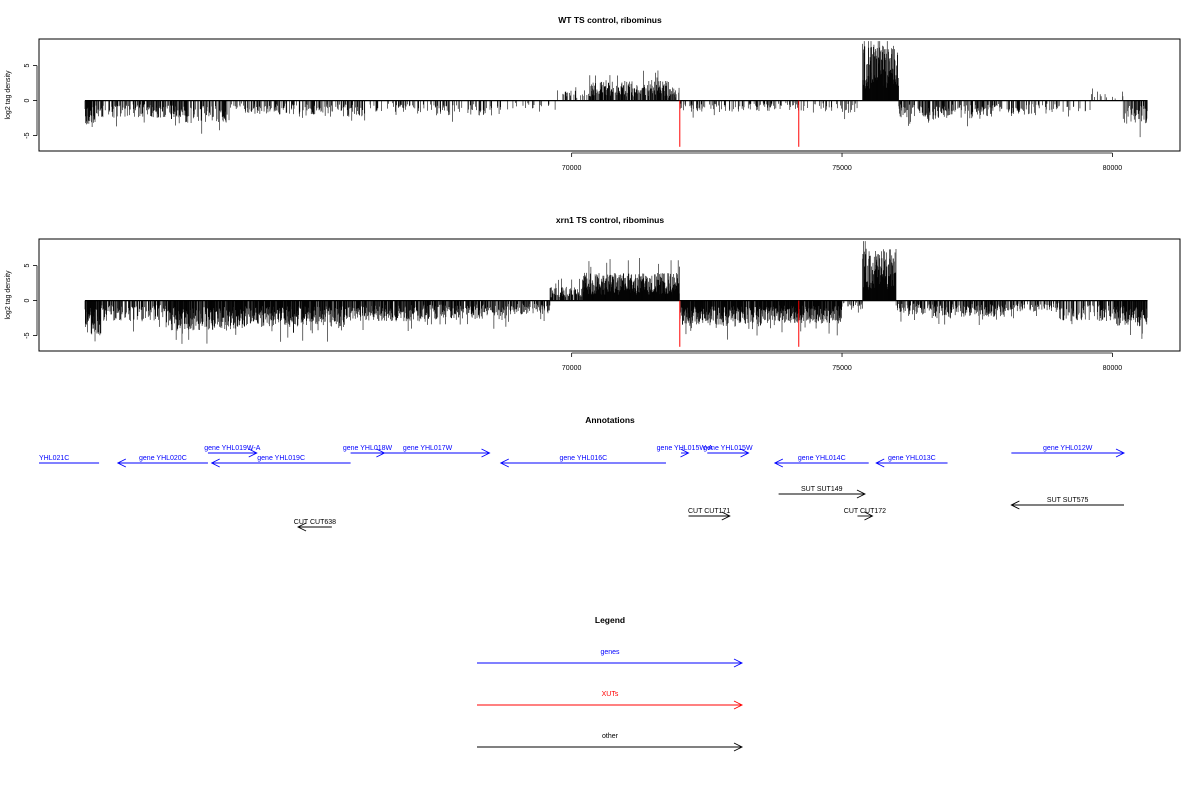 This screenshot has width=1200, height=800. I want to click on legend: Legend genes XUTs other, so click(610, 683).